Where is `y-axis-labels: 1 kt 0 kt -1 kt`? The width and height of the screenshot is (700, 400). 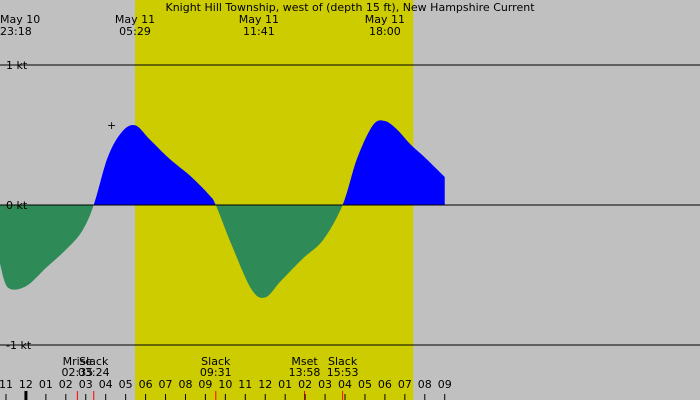
y-axis-labels: 1 kt 0 kt -1 kt is located at coordinates (19, 205).